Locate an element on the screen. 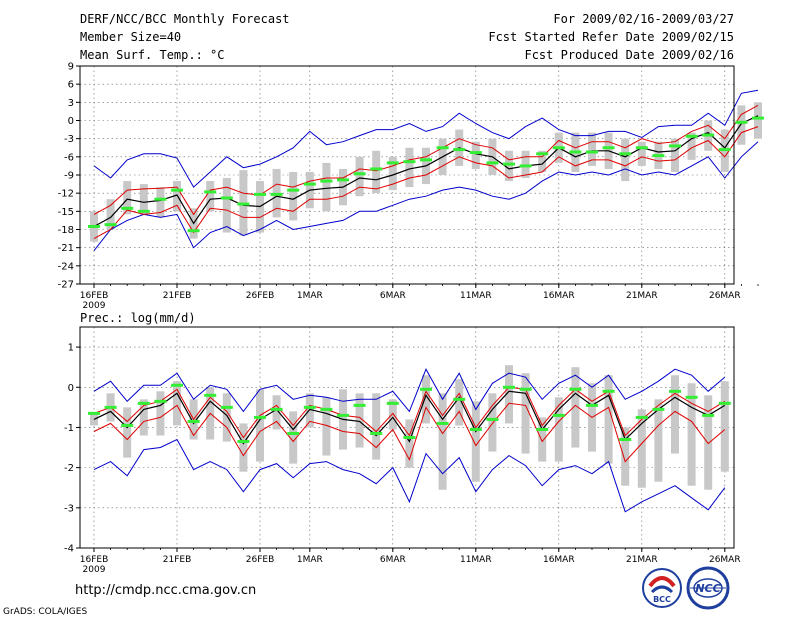 The image size is (800, 618). bcc-logo-text: BCC is located at coordinates (662, 599).